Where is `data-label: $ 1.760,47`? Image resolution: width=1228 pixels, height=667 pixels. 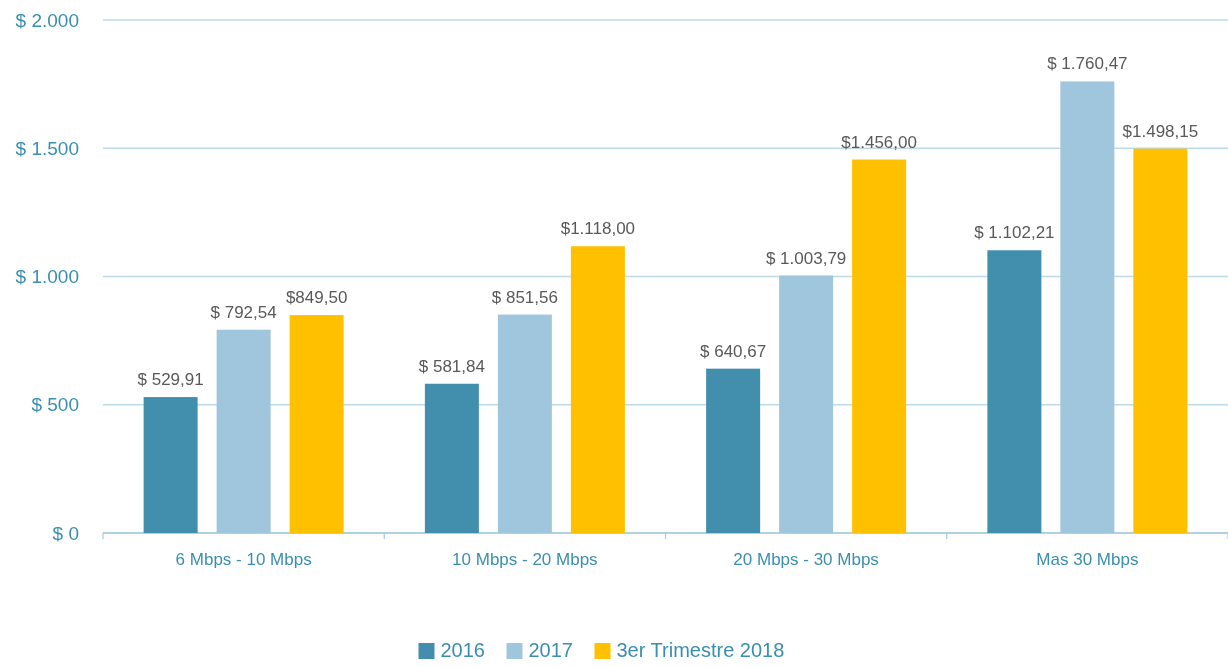 data-label: $ 1.760,47 is located at coordinates (1087, 64).